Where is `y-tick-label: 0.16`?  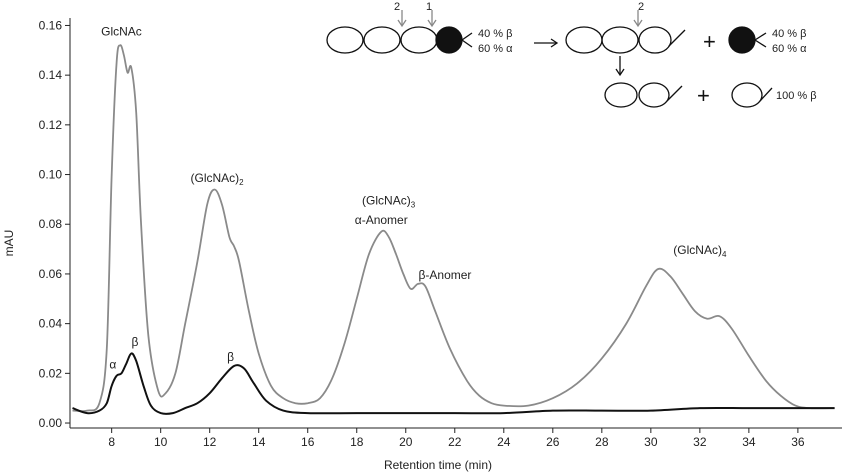 y-tick-label: 0.16 is located at coordinates (51, 25).